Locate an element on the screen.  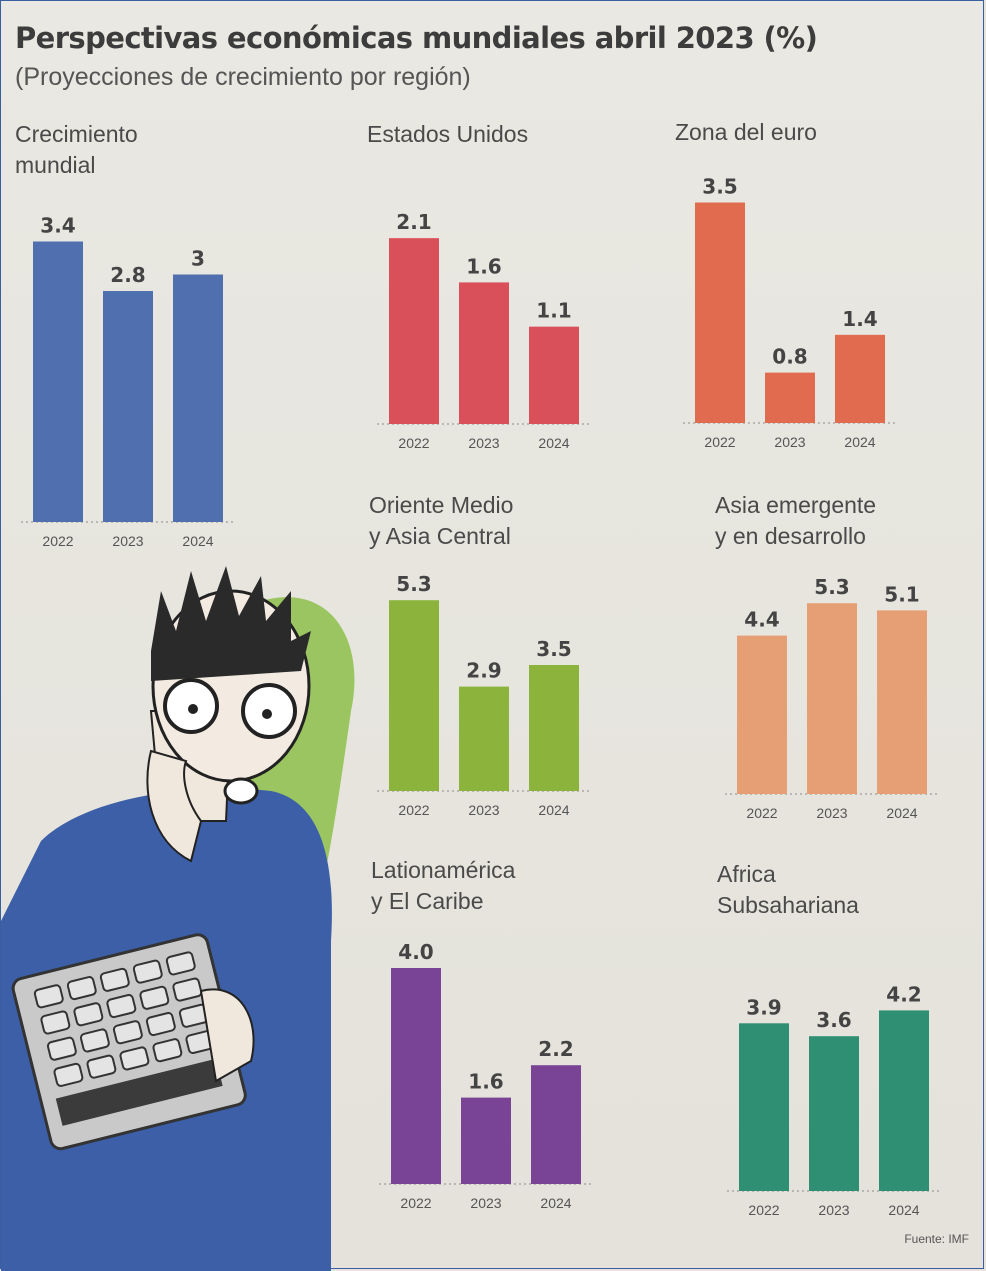
chart-3: 5.3 2022 2.9 2023 3.5 2024 is located at coordinates (484, 695).